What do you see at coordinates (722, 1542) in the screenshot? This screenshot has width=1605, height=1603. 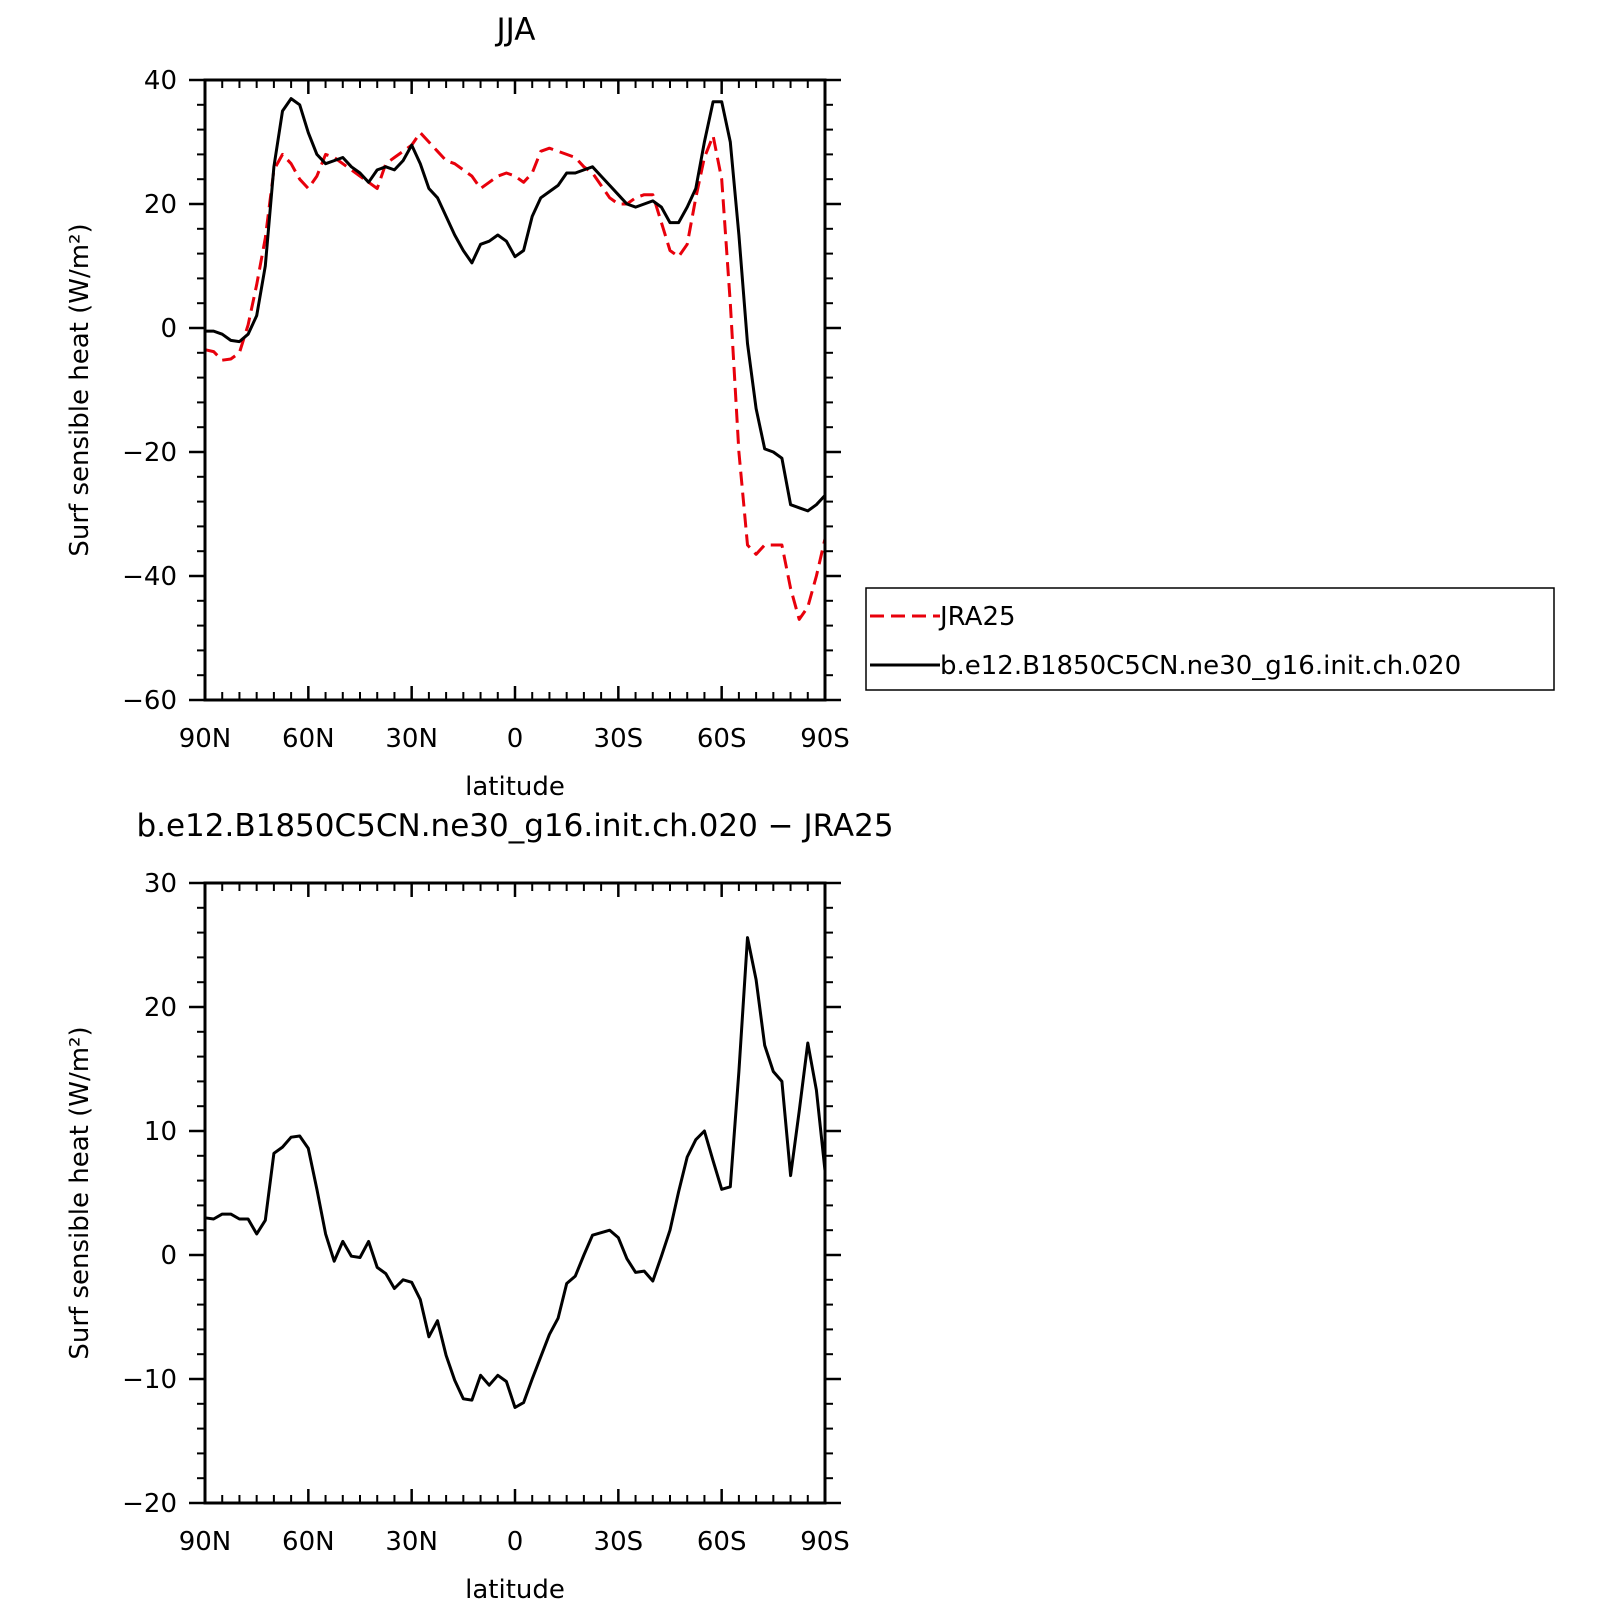 I see `bottom-x-tick-label: 60S` at bounding box center [722, 1542].